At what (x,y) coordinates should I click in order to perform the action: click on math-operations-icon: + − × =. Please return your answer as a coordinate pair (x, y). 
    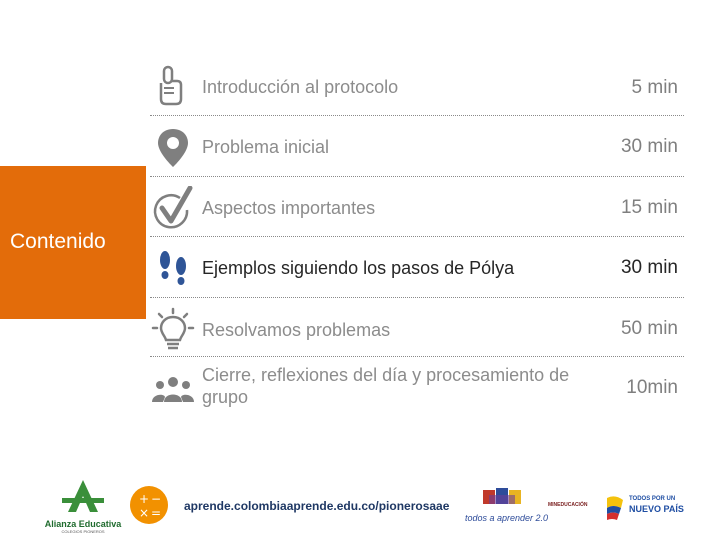
    Looking at the image, I should click on (149, 505).